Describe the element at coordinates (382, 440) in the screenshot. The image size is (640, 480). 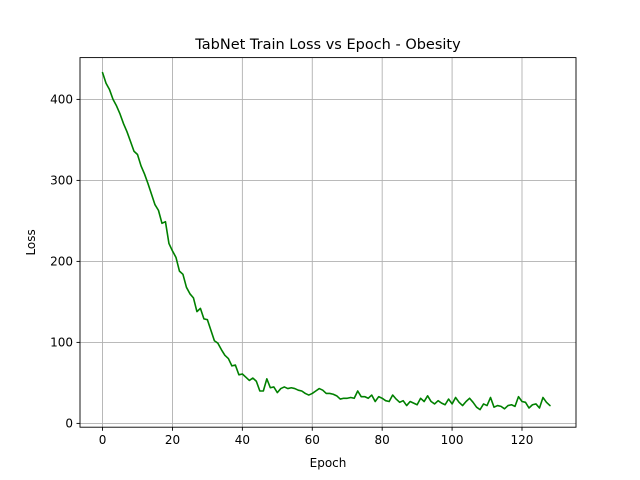
I see `x-tick-label: 80` at that location.